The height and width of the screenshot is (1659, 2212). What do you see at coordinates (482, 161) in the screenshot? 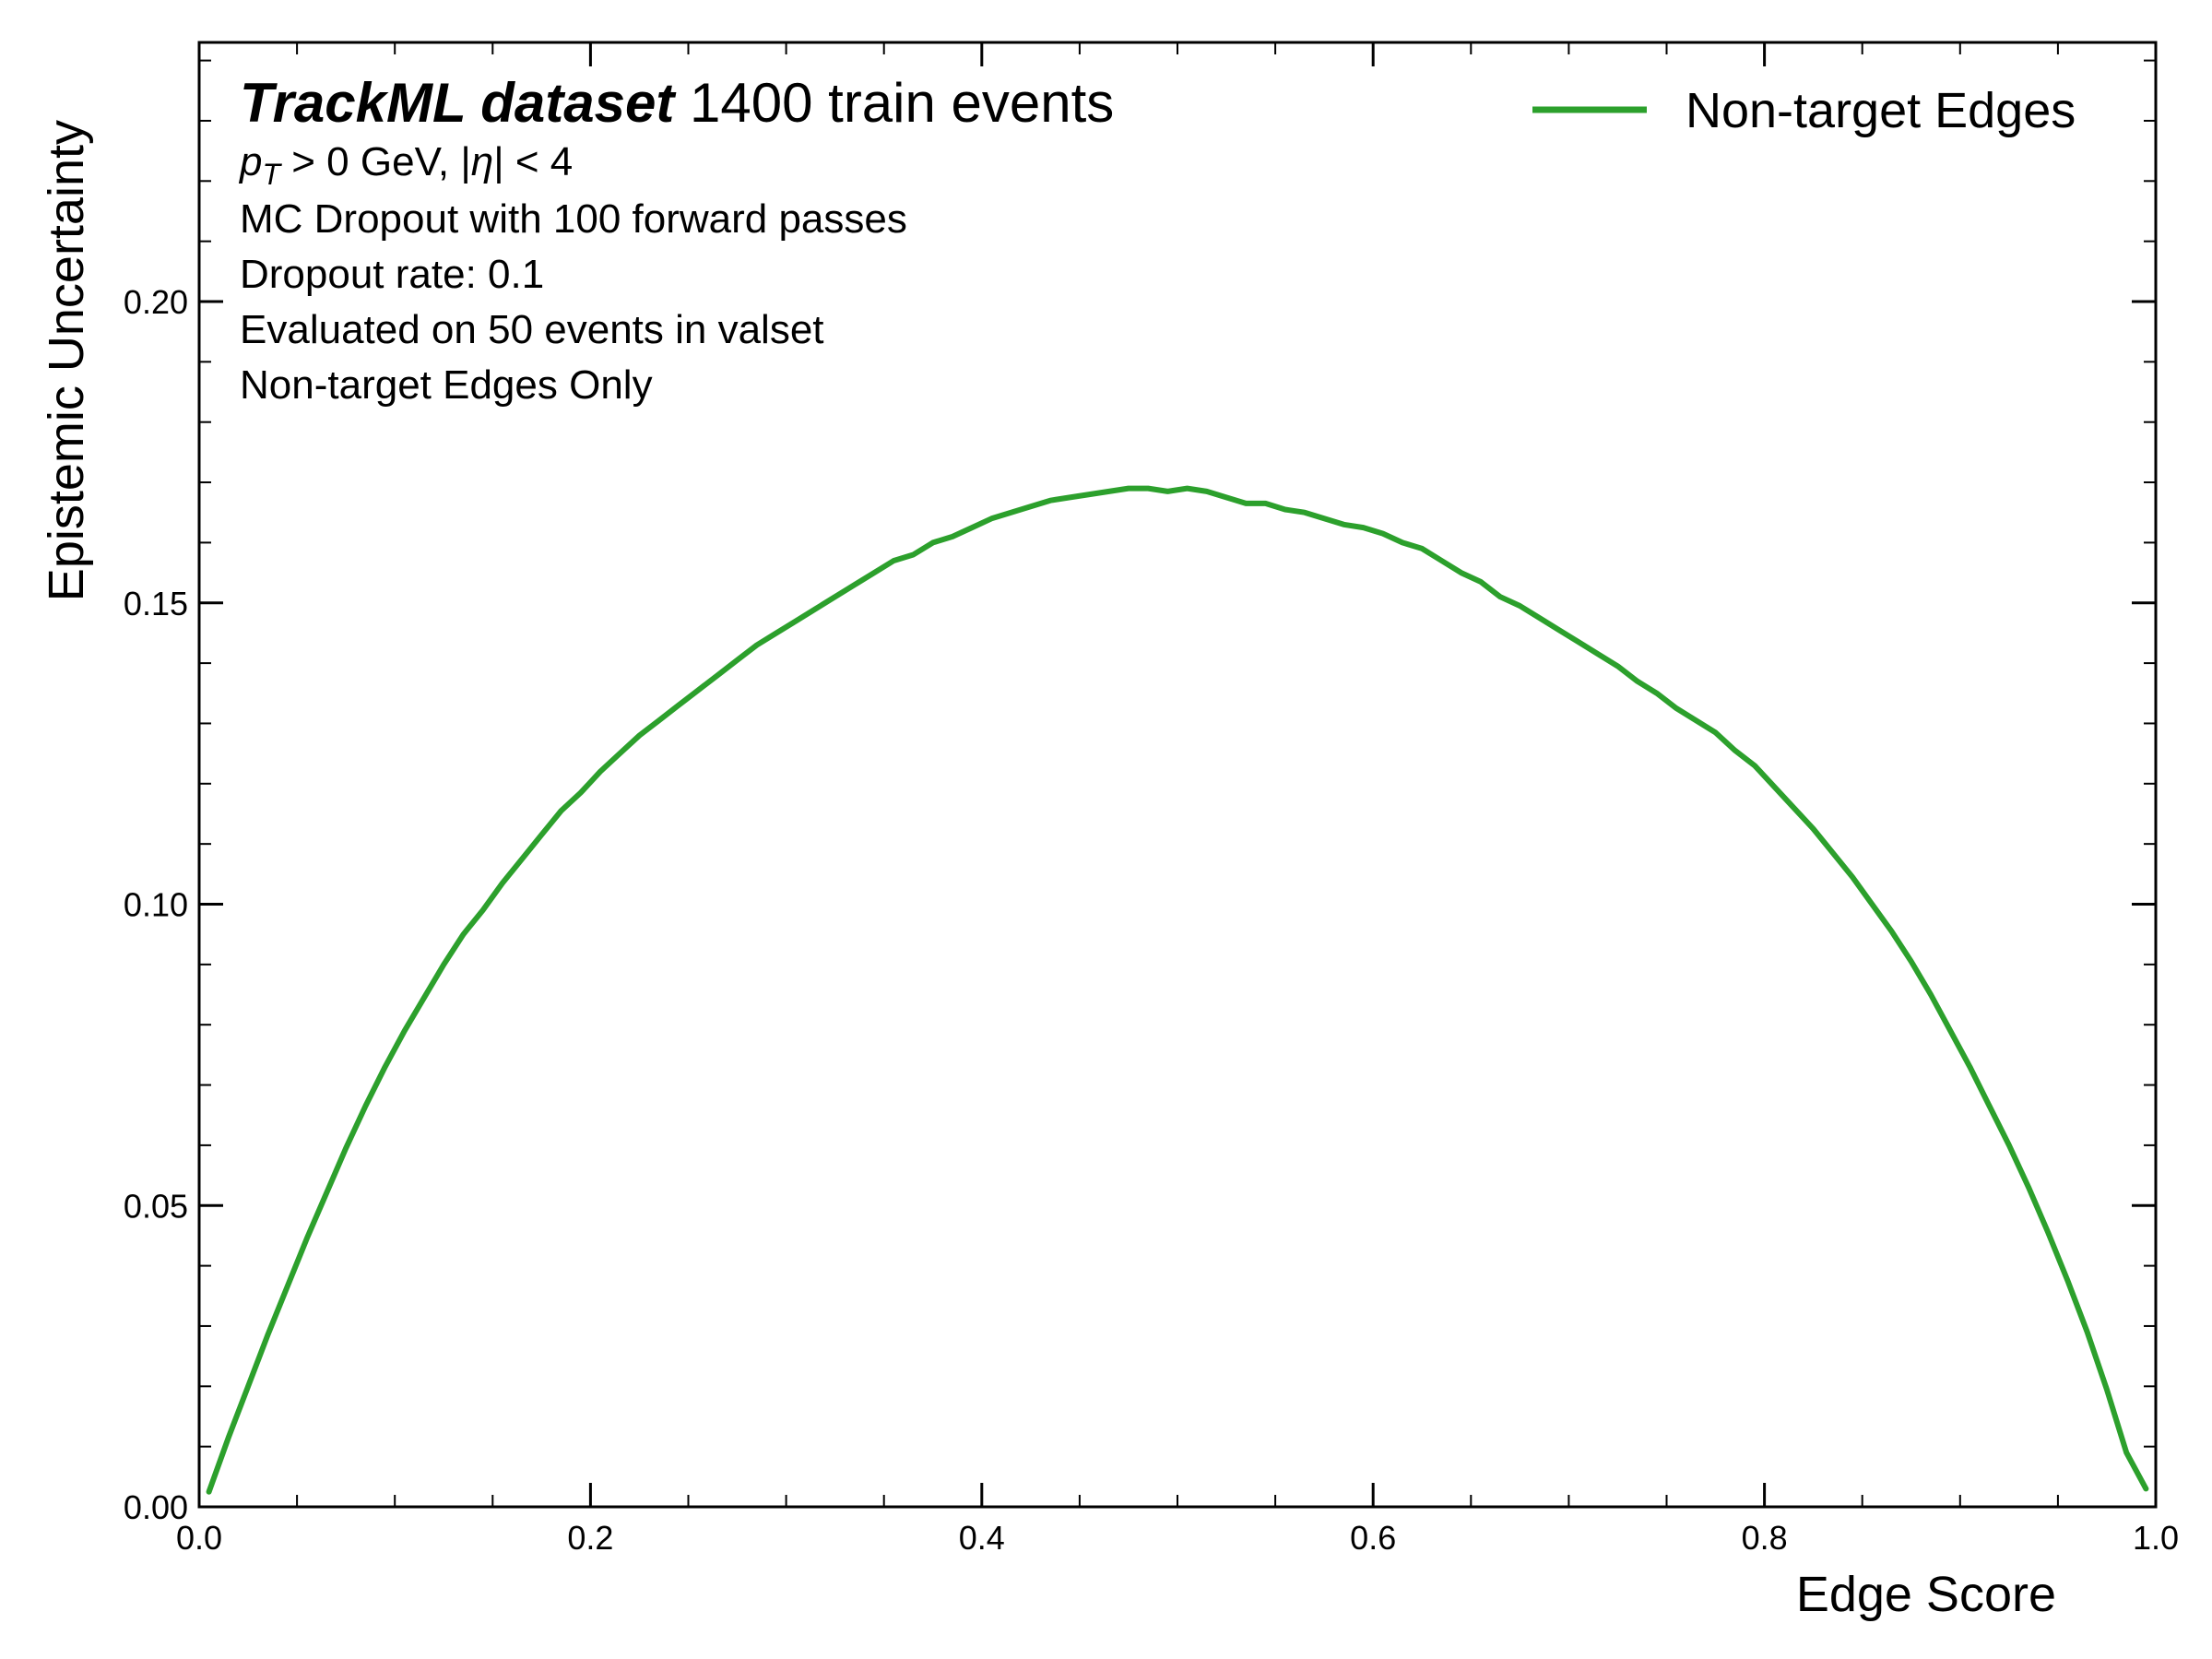
I see `cut-eta-symbol: η` at bounding box center [482, 161].